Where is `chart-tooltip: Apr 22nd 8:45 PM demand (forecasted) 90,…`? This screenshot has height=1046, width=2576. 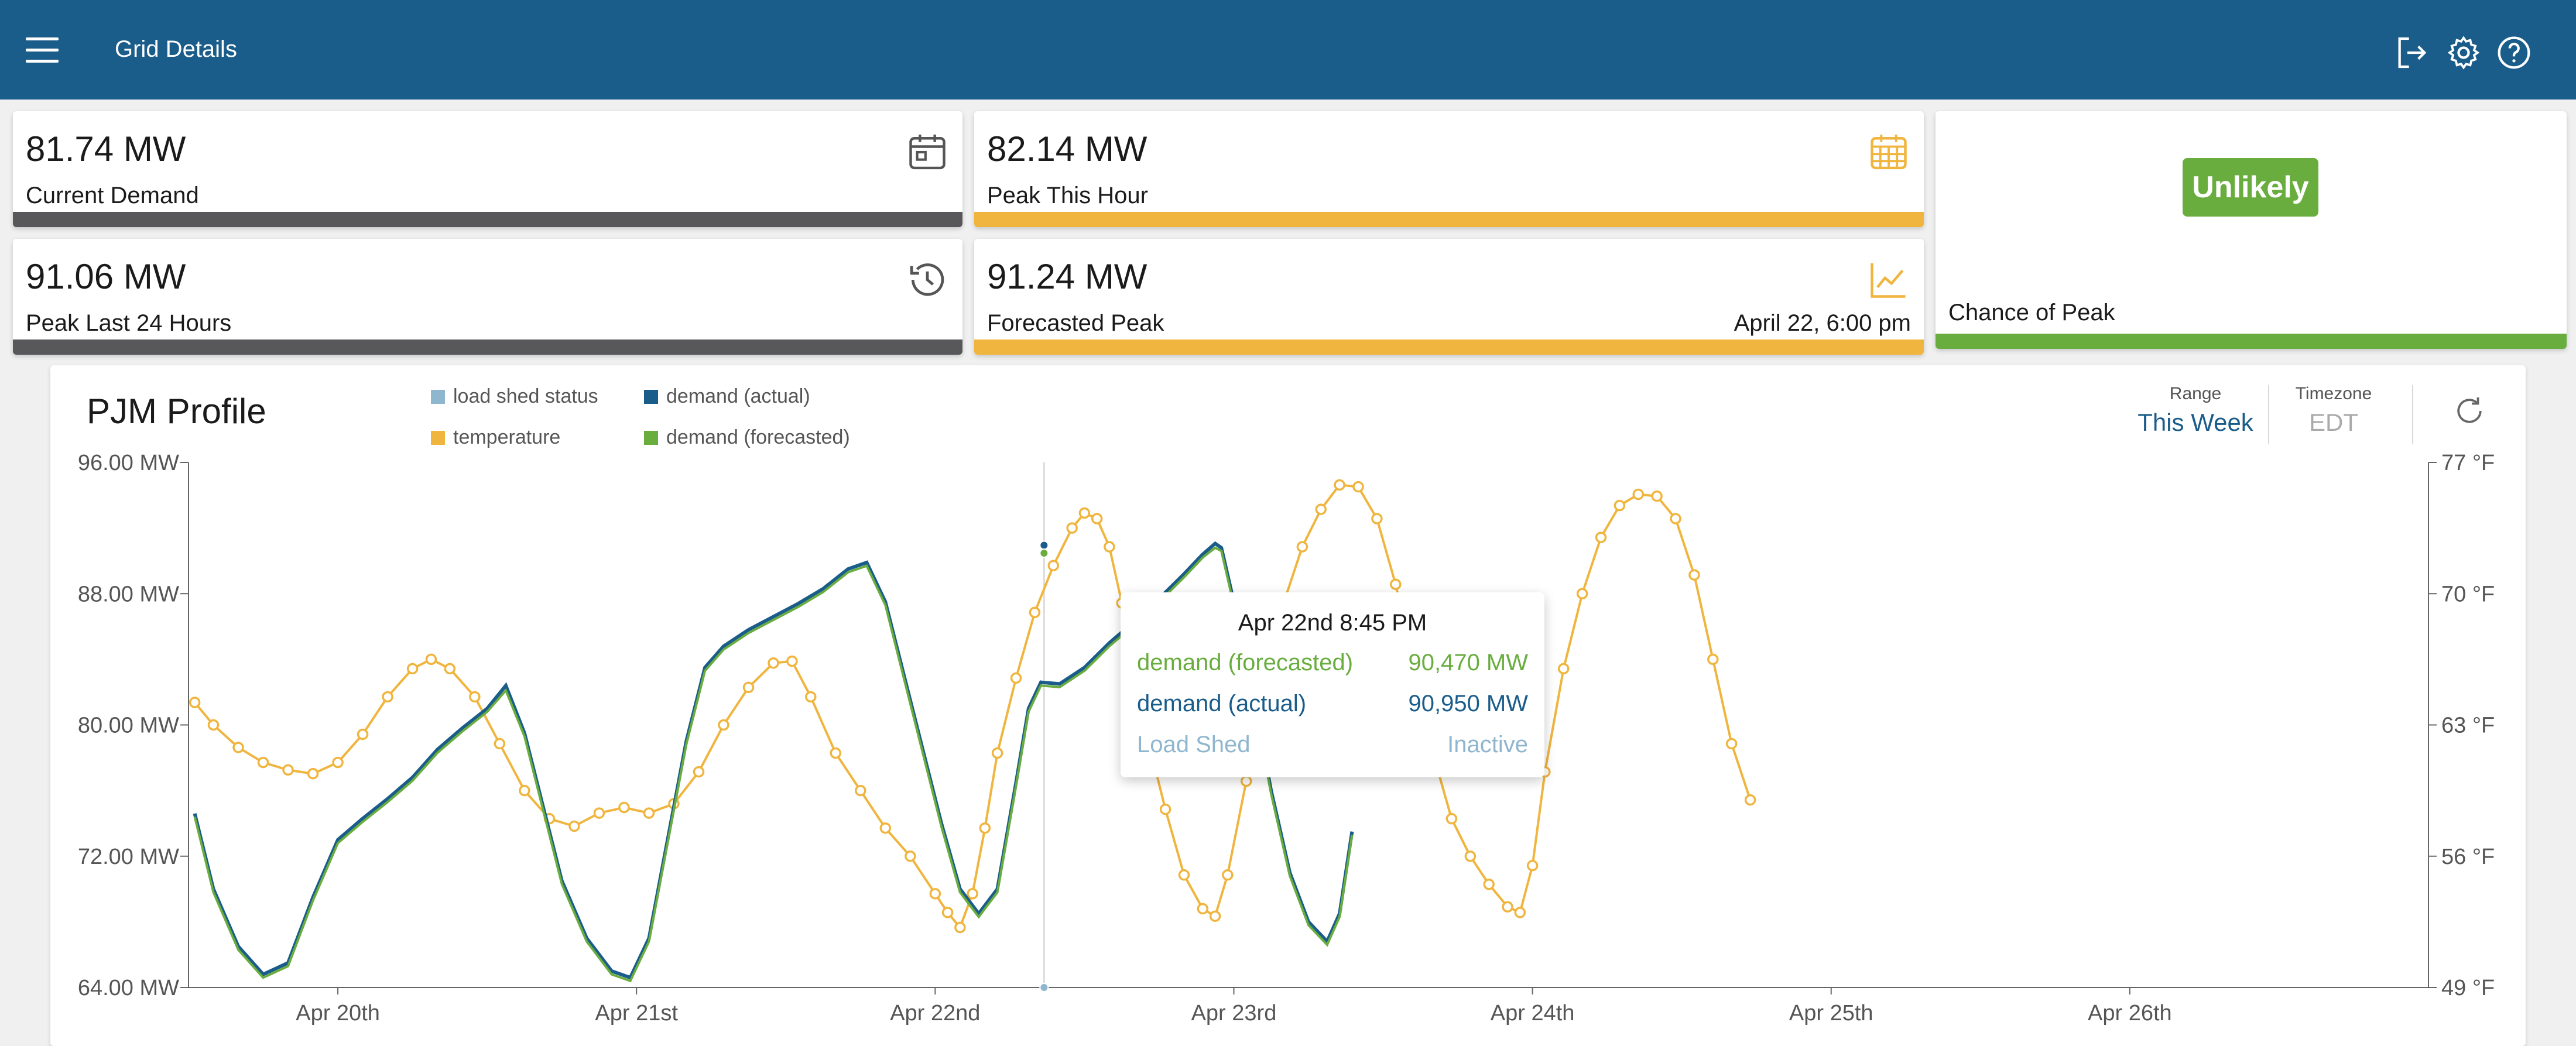
chart-tooltip: Apr 22nd 8:45 PM demand (forecasted) 90,… is located at coordinates (1332, 684).